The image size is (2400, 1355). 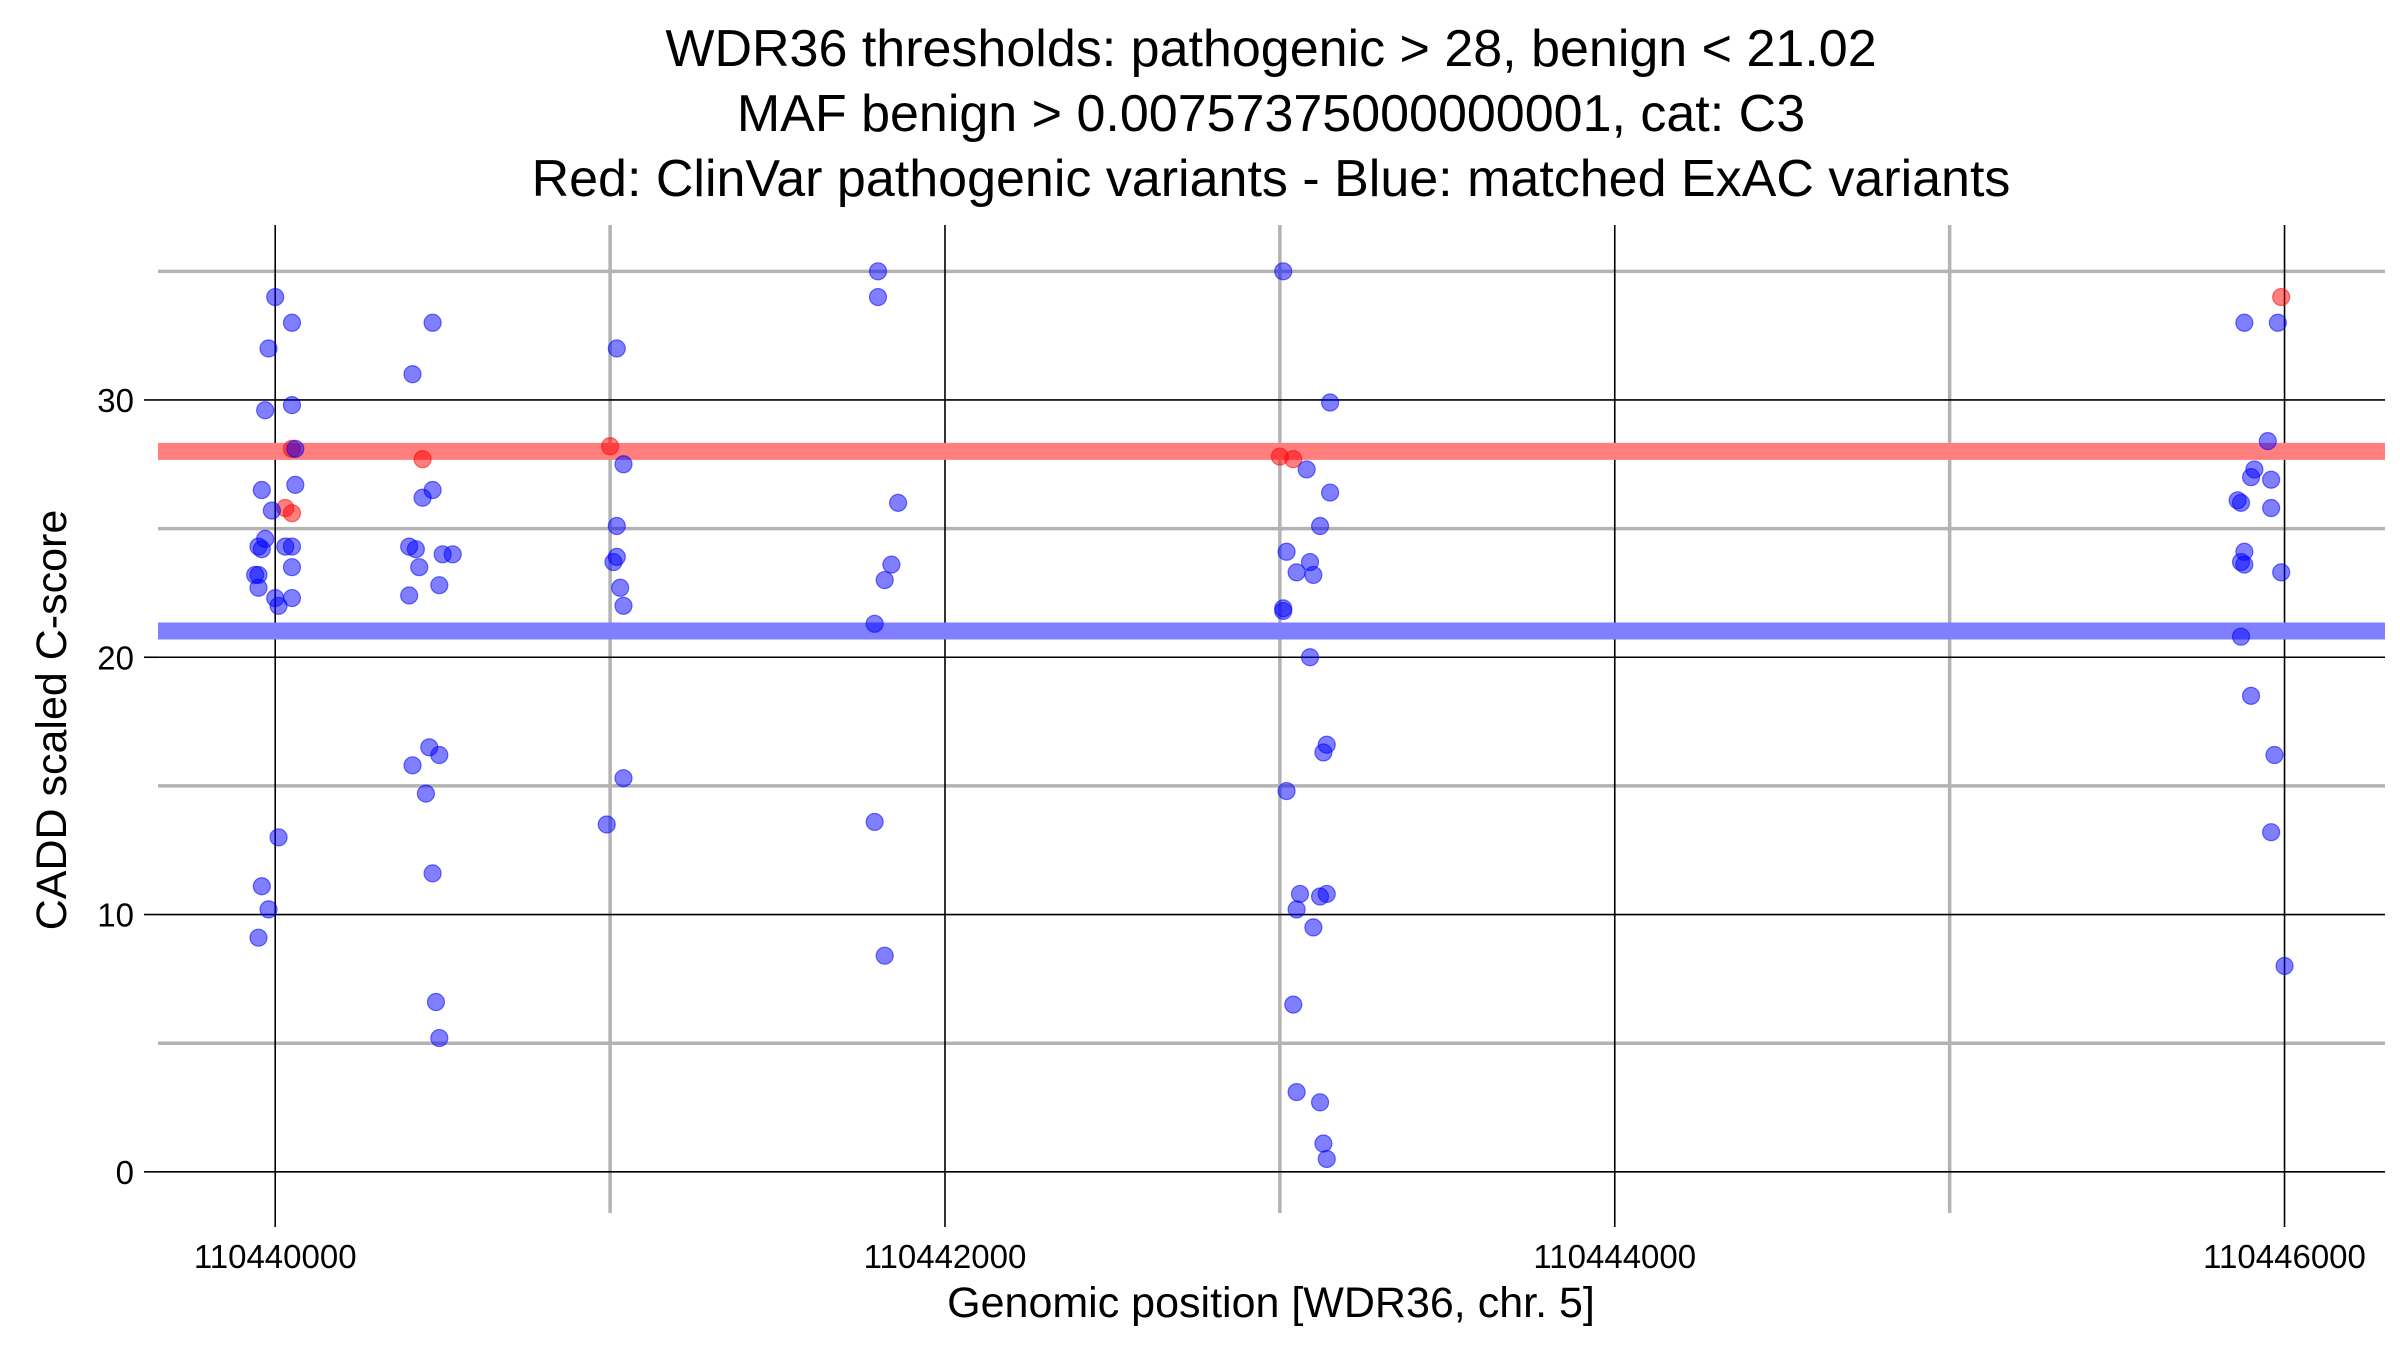 What do you see at coordinates (1614, 1256) in the screenshot?
I see `x-tick-label: 110444000` at bounding box center [1614, 1256].